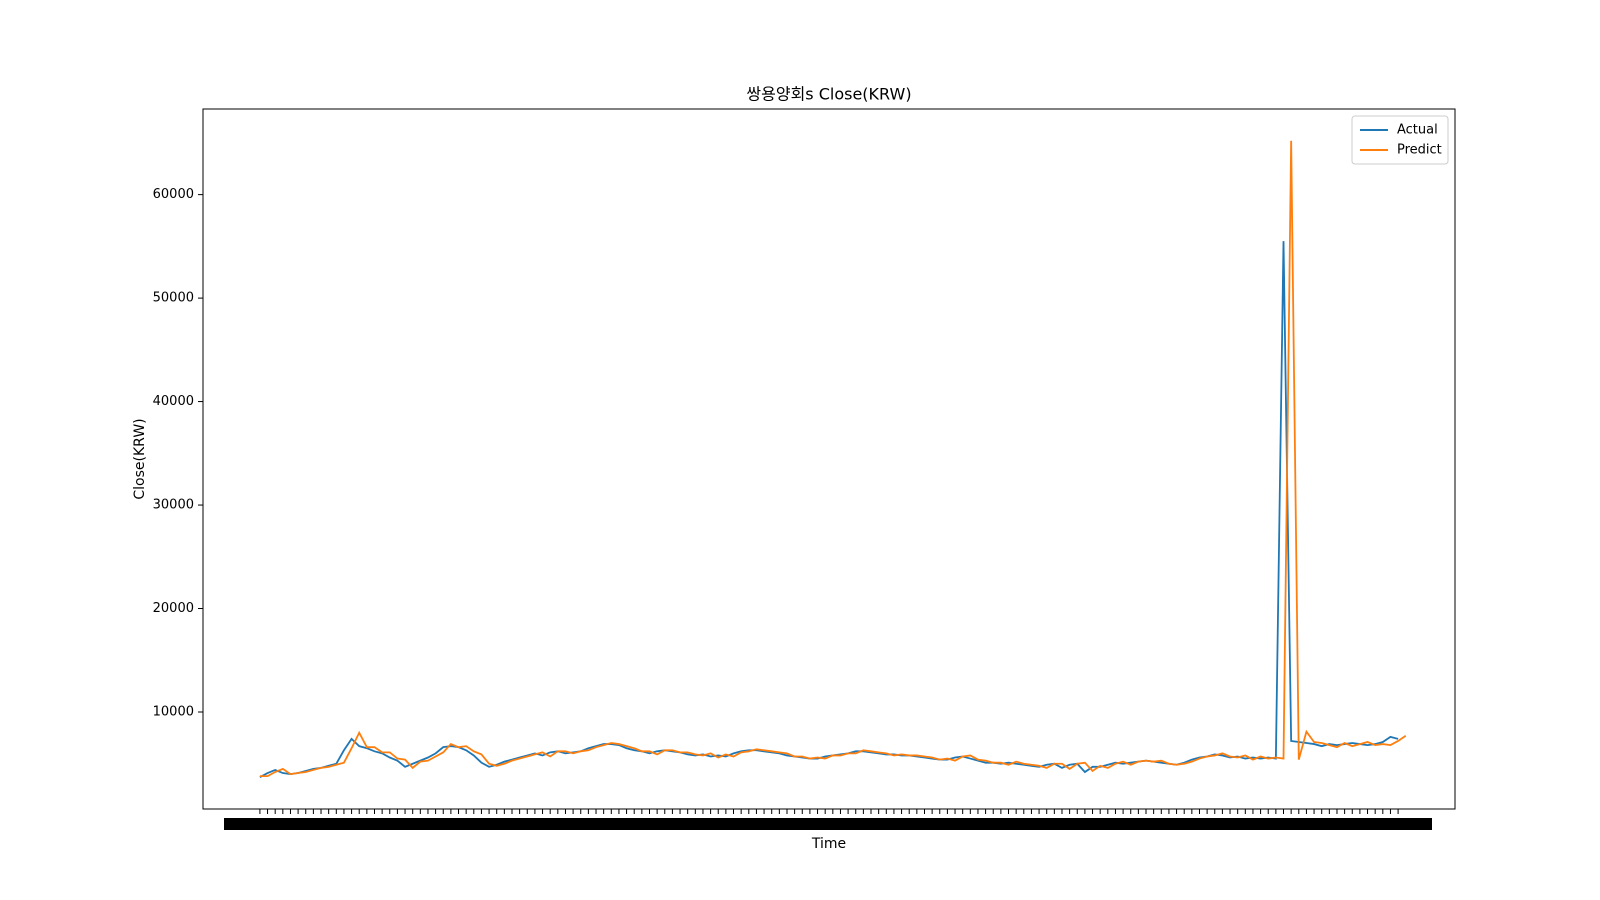 Image resolution: width=1600 pixels, height=900 pixels. I want to click on legend-label: Predict, so click(1419, 150).